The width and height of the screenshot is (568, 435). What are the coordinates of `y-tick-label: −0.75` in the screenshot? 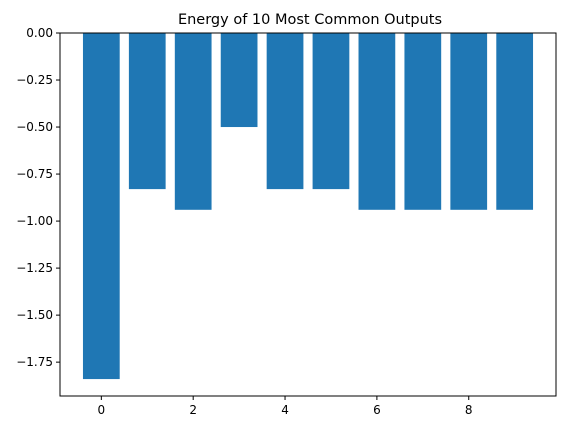 It's located at (34, 174).